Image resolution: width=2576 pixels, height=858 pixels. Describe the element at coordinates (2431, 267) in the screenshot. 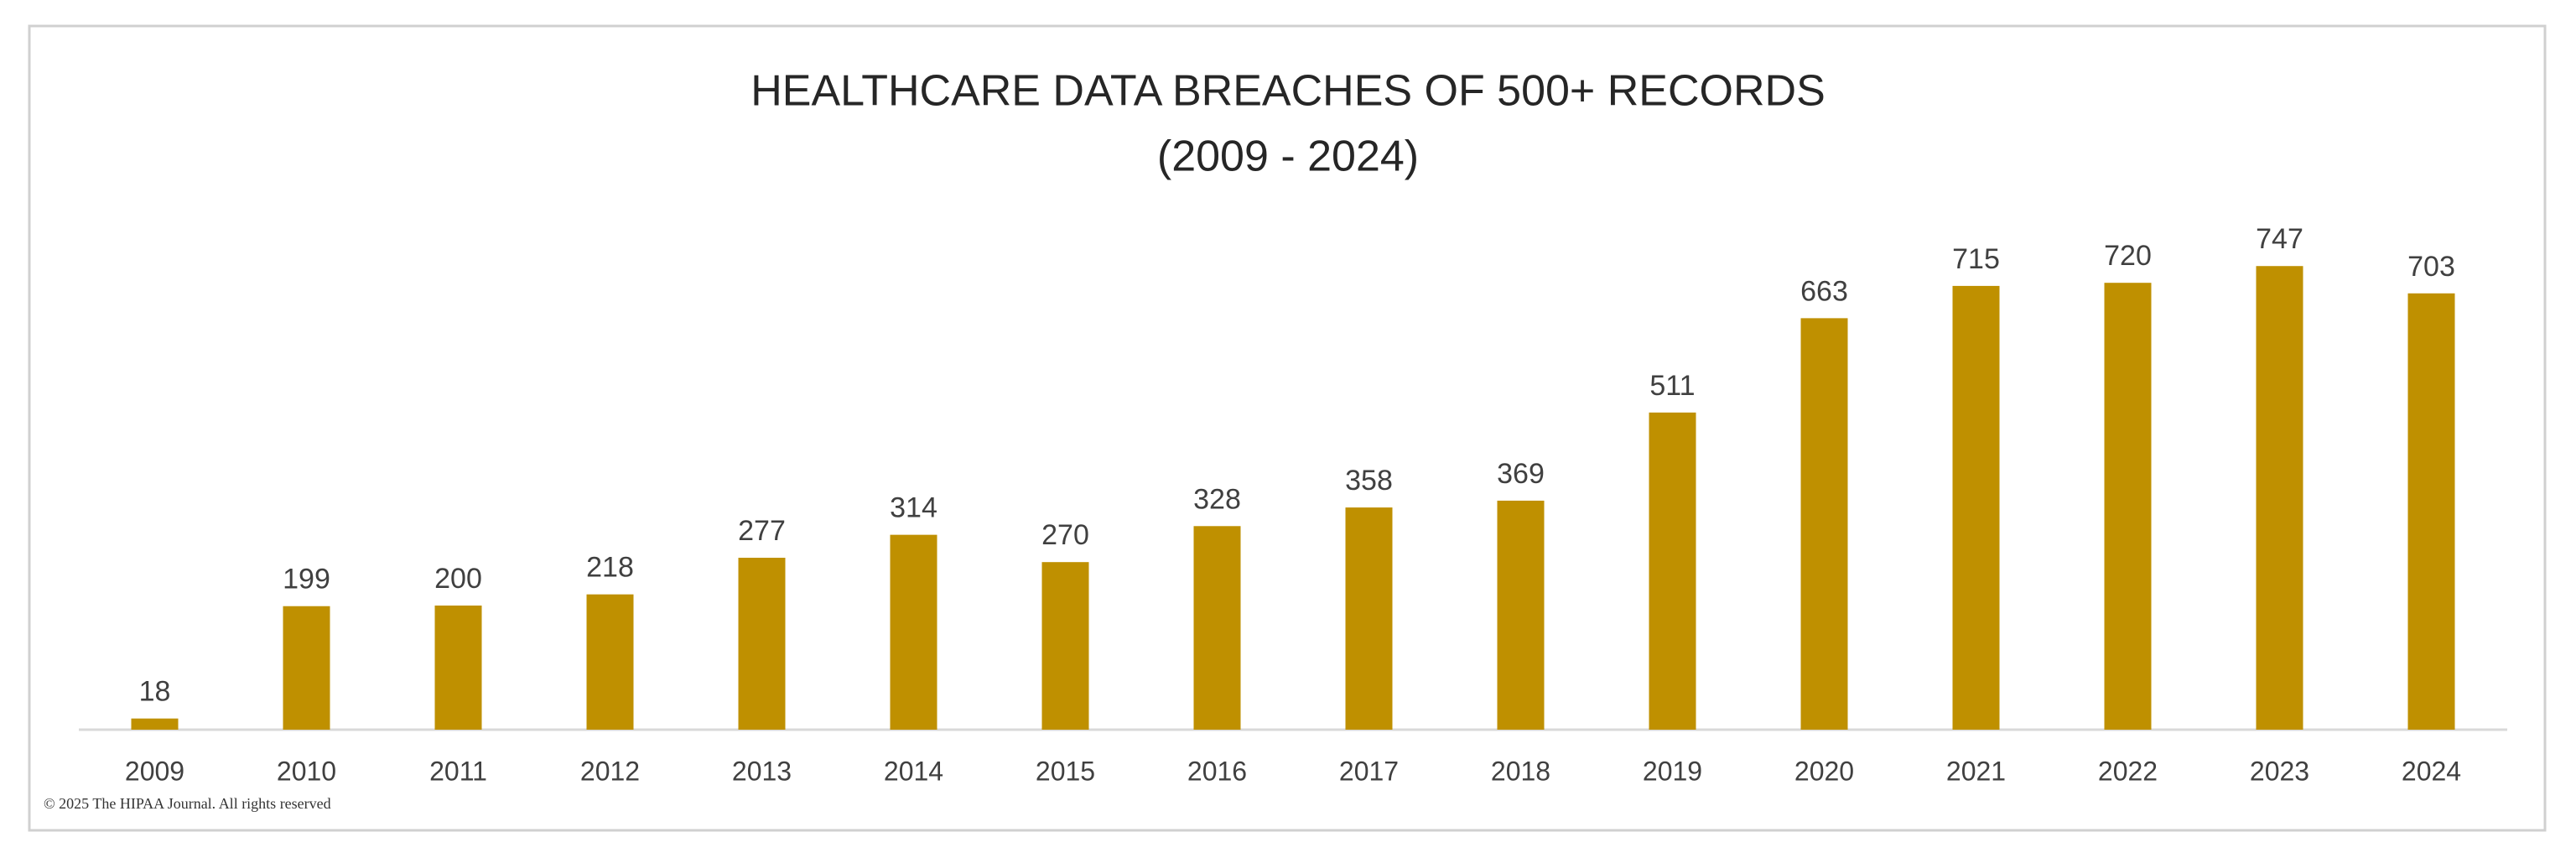

I see `data-label: 703` at that location.